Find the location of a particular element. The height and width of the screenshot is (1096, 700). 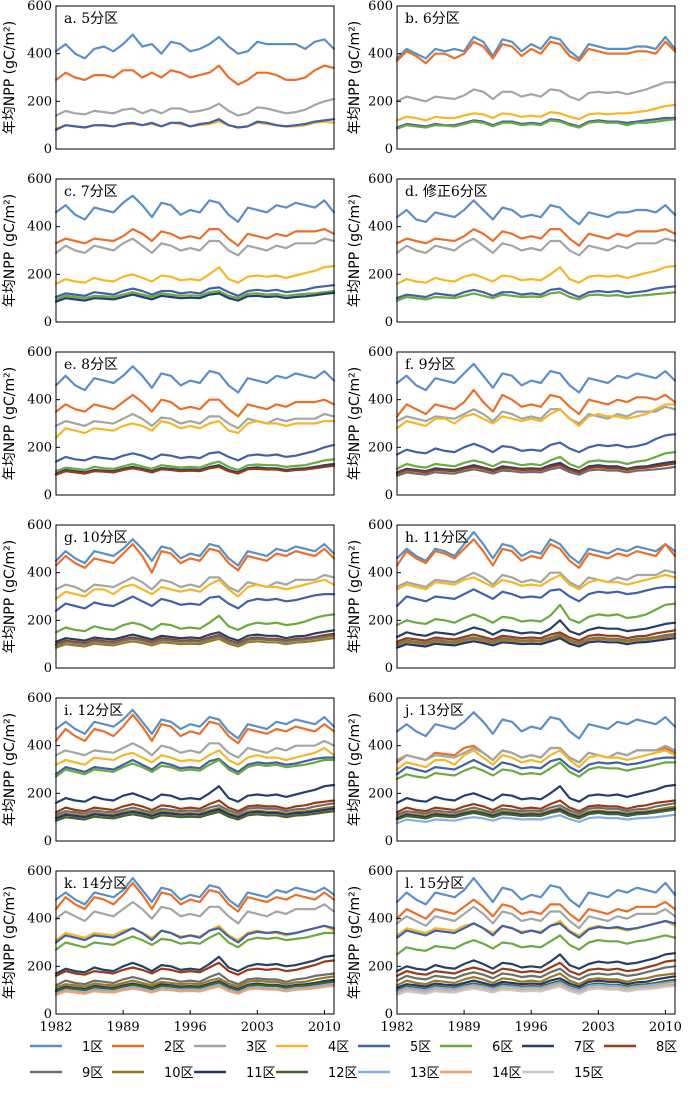

legend-label: 14区 is located at coordinates (507, 1073).